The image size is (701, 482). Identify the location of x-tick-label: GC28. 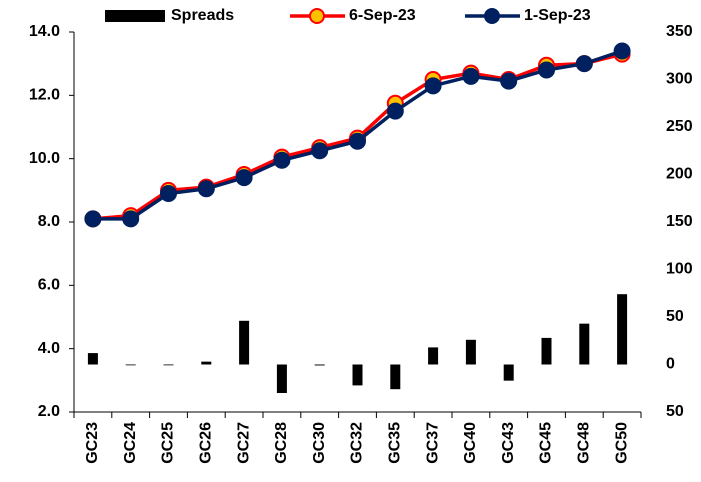
(281, 443).